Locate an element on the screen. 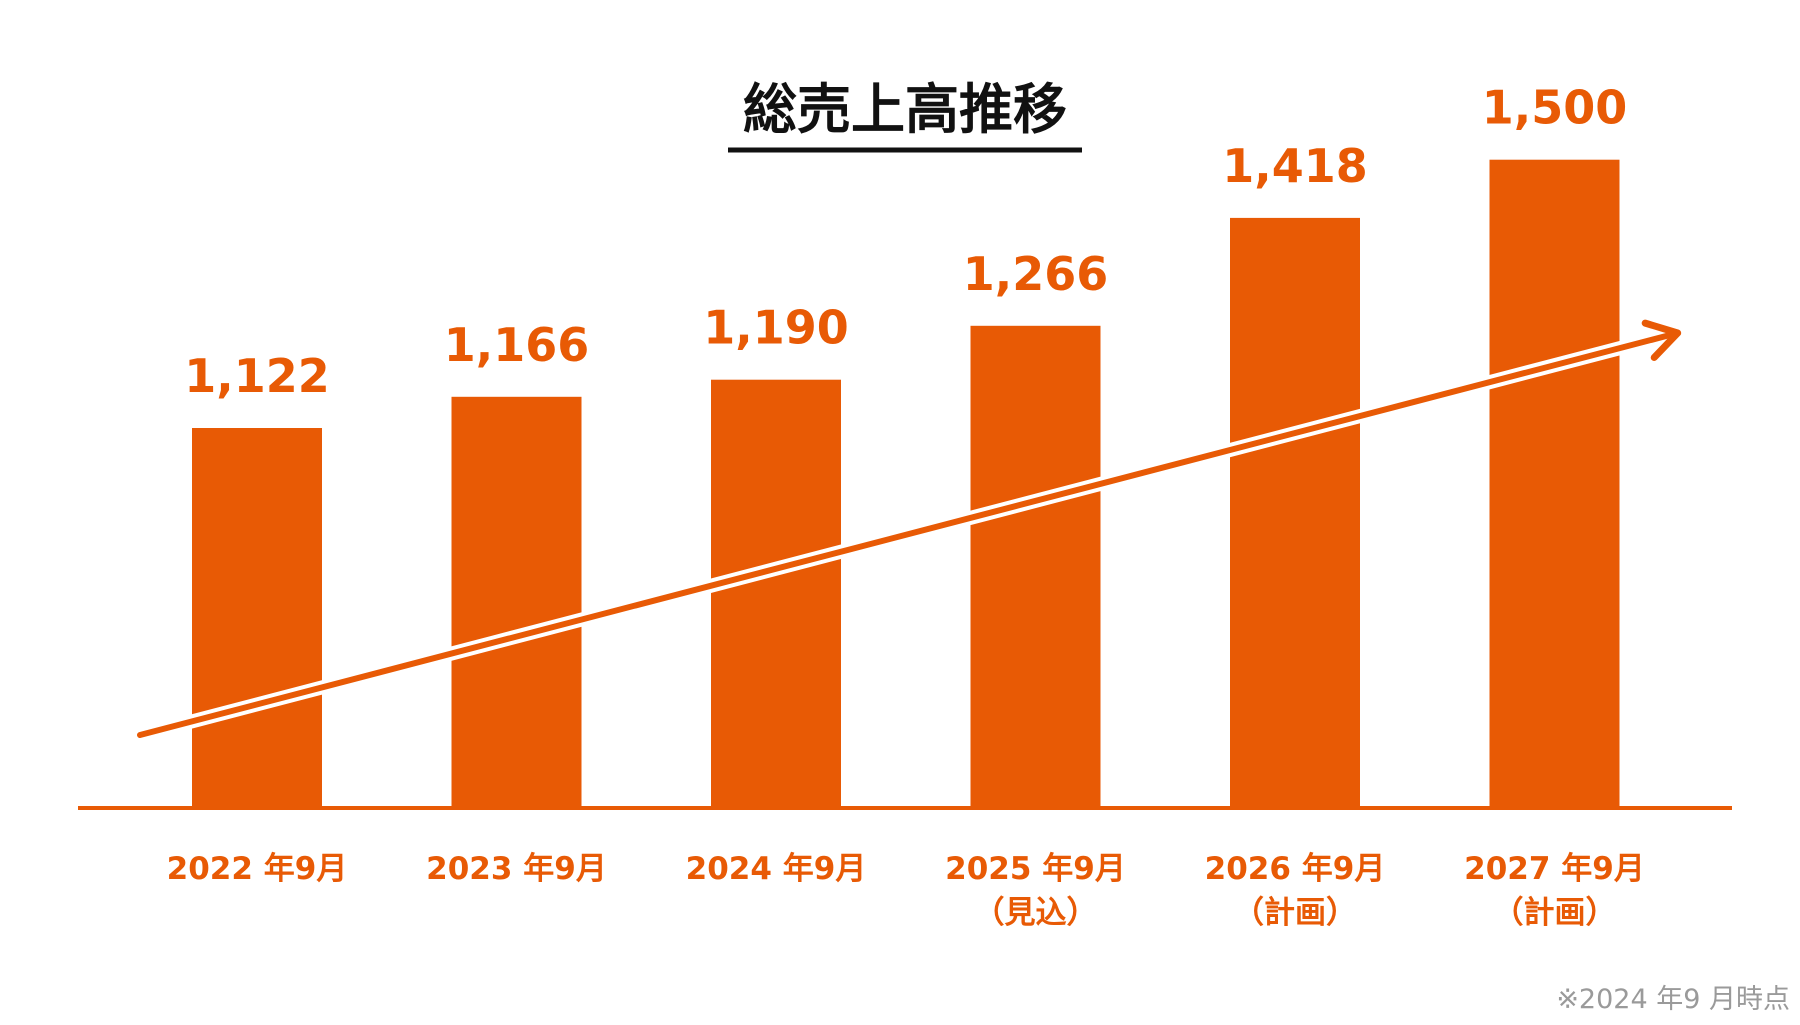 This screenshot has height=1025, width=1800. value-label-5: 1,500 is located at coordinates (1555, 108).